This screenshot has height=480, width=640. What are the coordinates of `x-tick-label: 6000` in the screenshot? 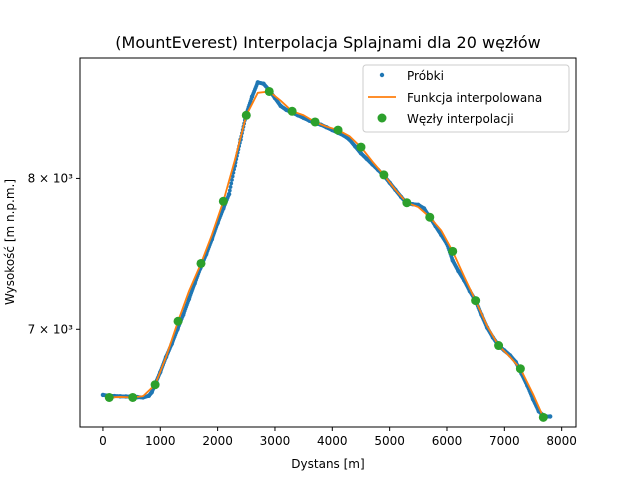 It's located at (447, 441).